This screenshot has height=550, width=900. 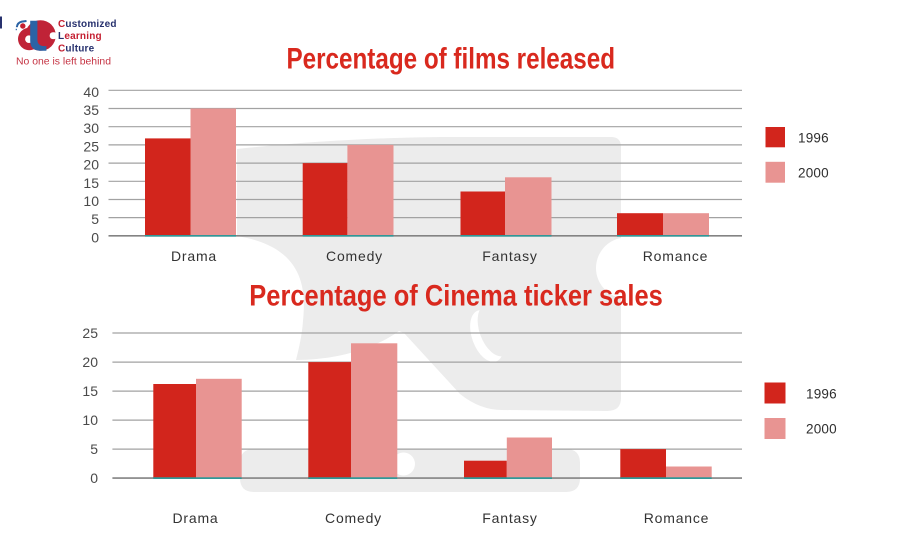 What do you see at coordinates (91, 128) in the screenshot?
I see `svg-text: 30` at bounding box center [91, 128].